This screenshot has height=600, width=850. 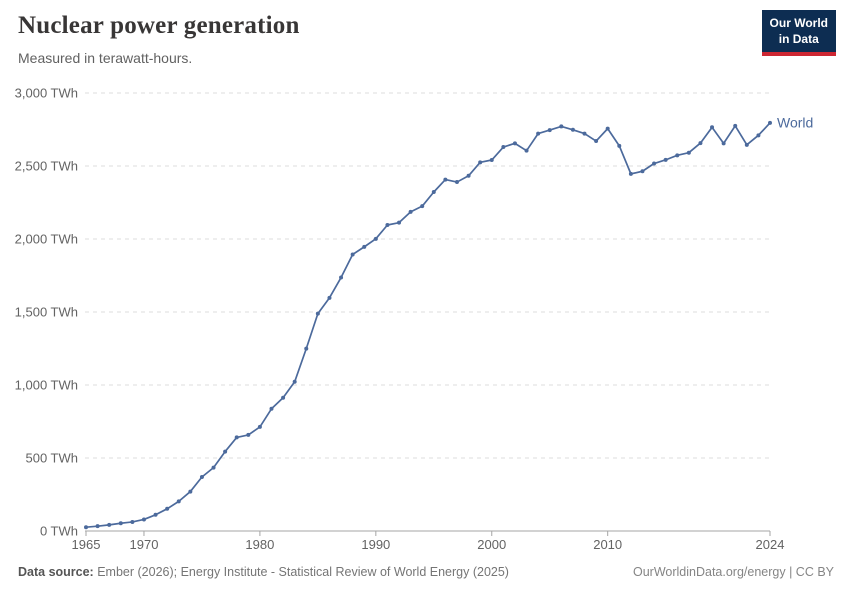 What do you see at coordinates (46, 385) in the screenshot?
I see `y-axis-label: 1,000 TWh` at bounding box center [46, 385].